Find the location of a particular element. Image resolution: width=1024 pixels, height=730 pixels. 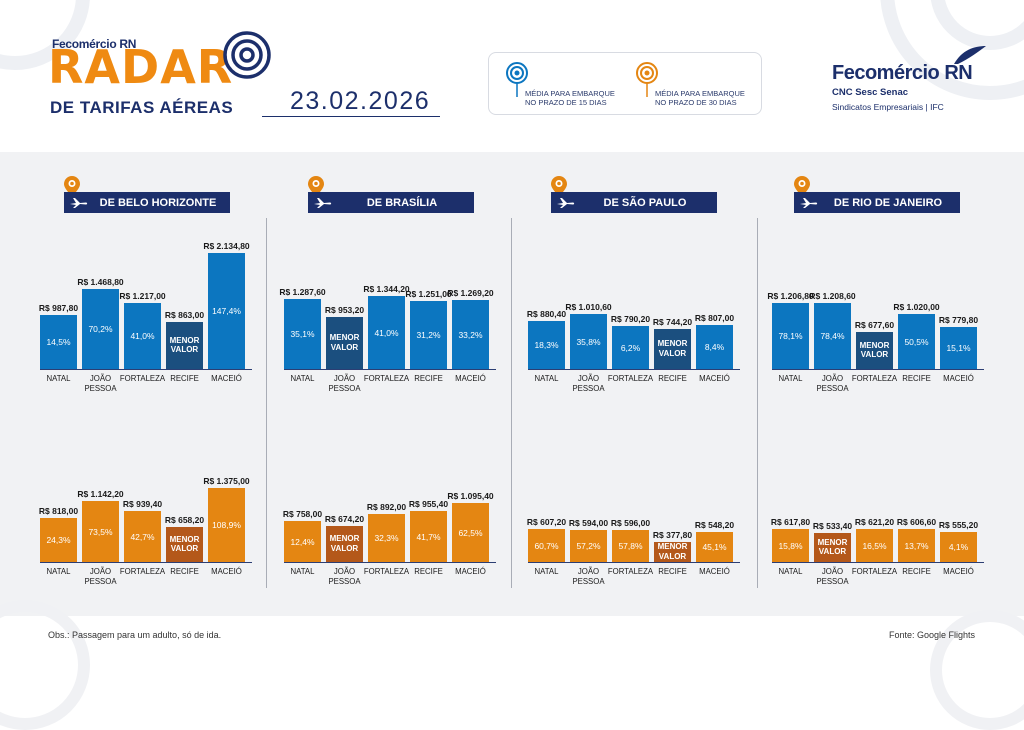

legend-orange-label: MÉDIA PARA EMBARQUE NO PRAZO DE 30 DIAS is located at coordinates (705, 98).